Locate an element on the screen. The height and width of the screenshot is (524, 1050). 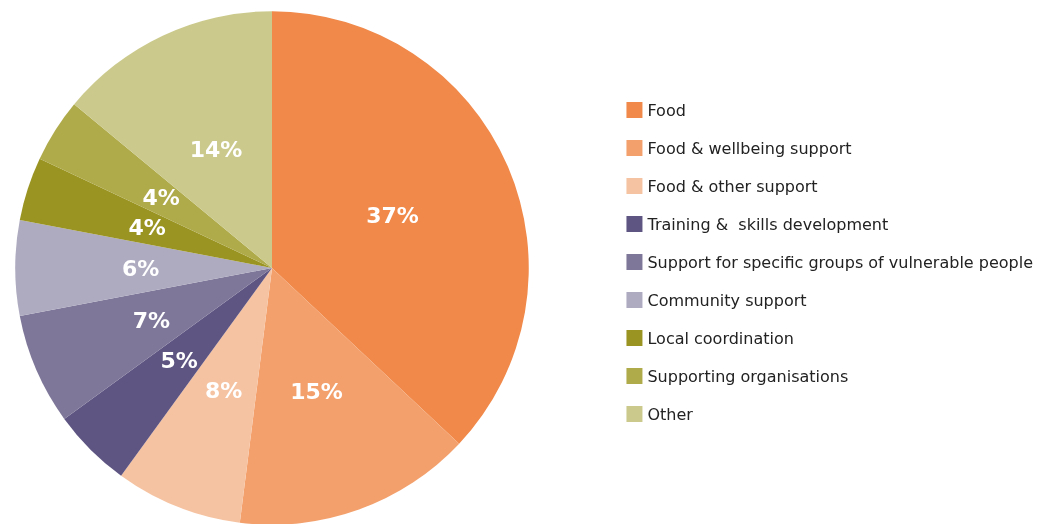
data-label: 6% is located at coordinates (140, 268).